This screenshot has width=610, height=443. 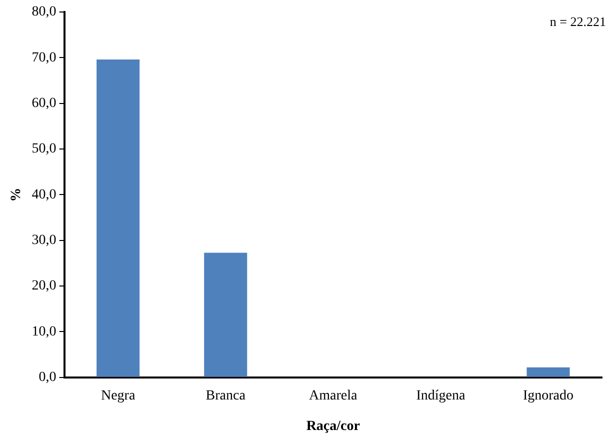 What do you see at coordinates (548, 396) in the screenshot?
I see `x-tick-label: Ignorado` at bounding box center [548, 396].